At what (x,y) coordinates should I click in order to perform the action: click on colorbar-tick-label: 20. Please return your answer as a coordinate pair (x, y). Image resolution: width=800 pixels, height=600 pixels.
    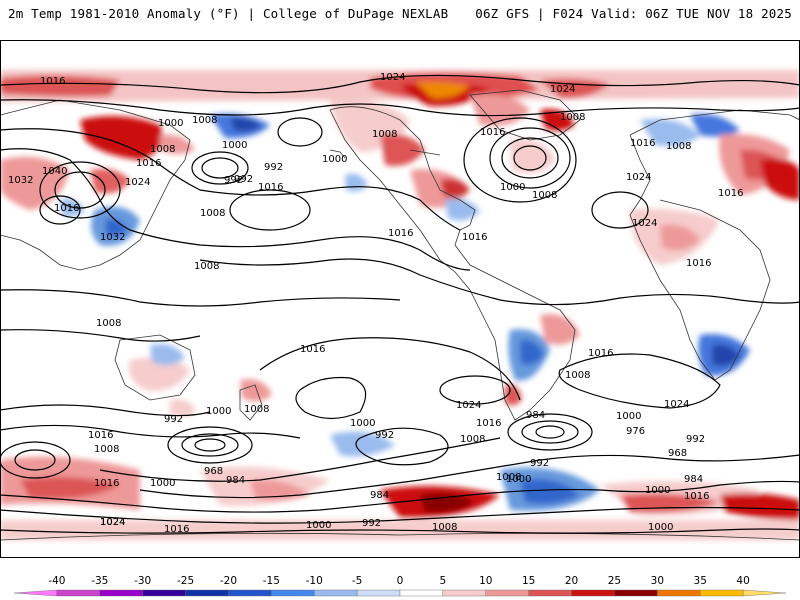
    Looking at the image, I should click on (571, 581).